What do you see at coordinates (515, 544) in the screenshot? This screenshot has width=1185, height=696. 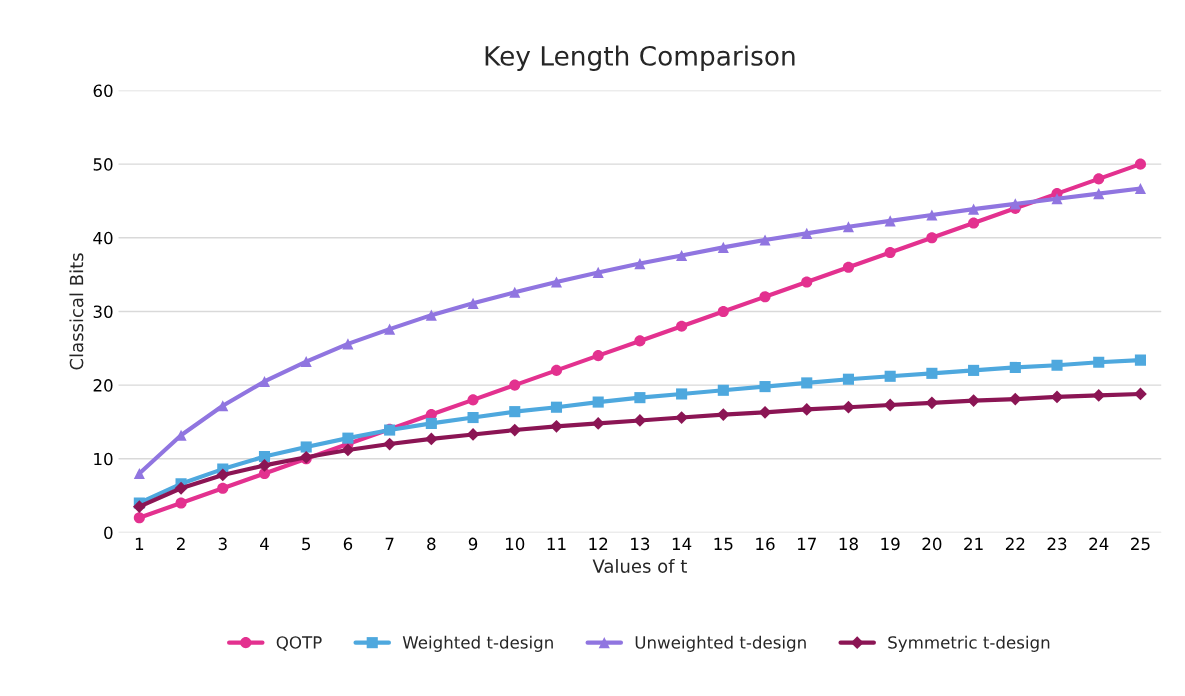 I see `x-tick-label: 10` at bounding box center [515, 544].